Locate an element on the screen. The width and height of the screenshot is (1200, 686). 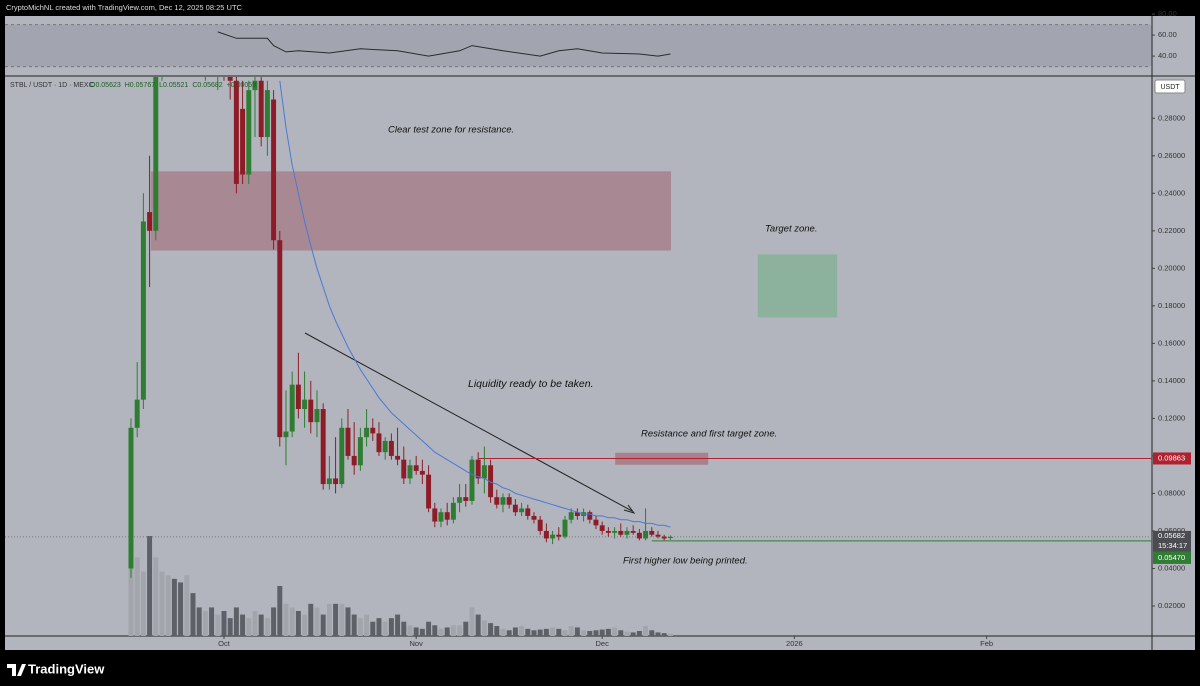
x-tick-label: 2026 is located at coordinates (794, 643).